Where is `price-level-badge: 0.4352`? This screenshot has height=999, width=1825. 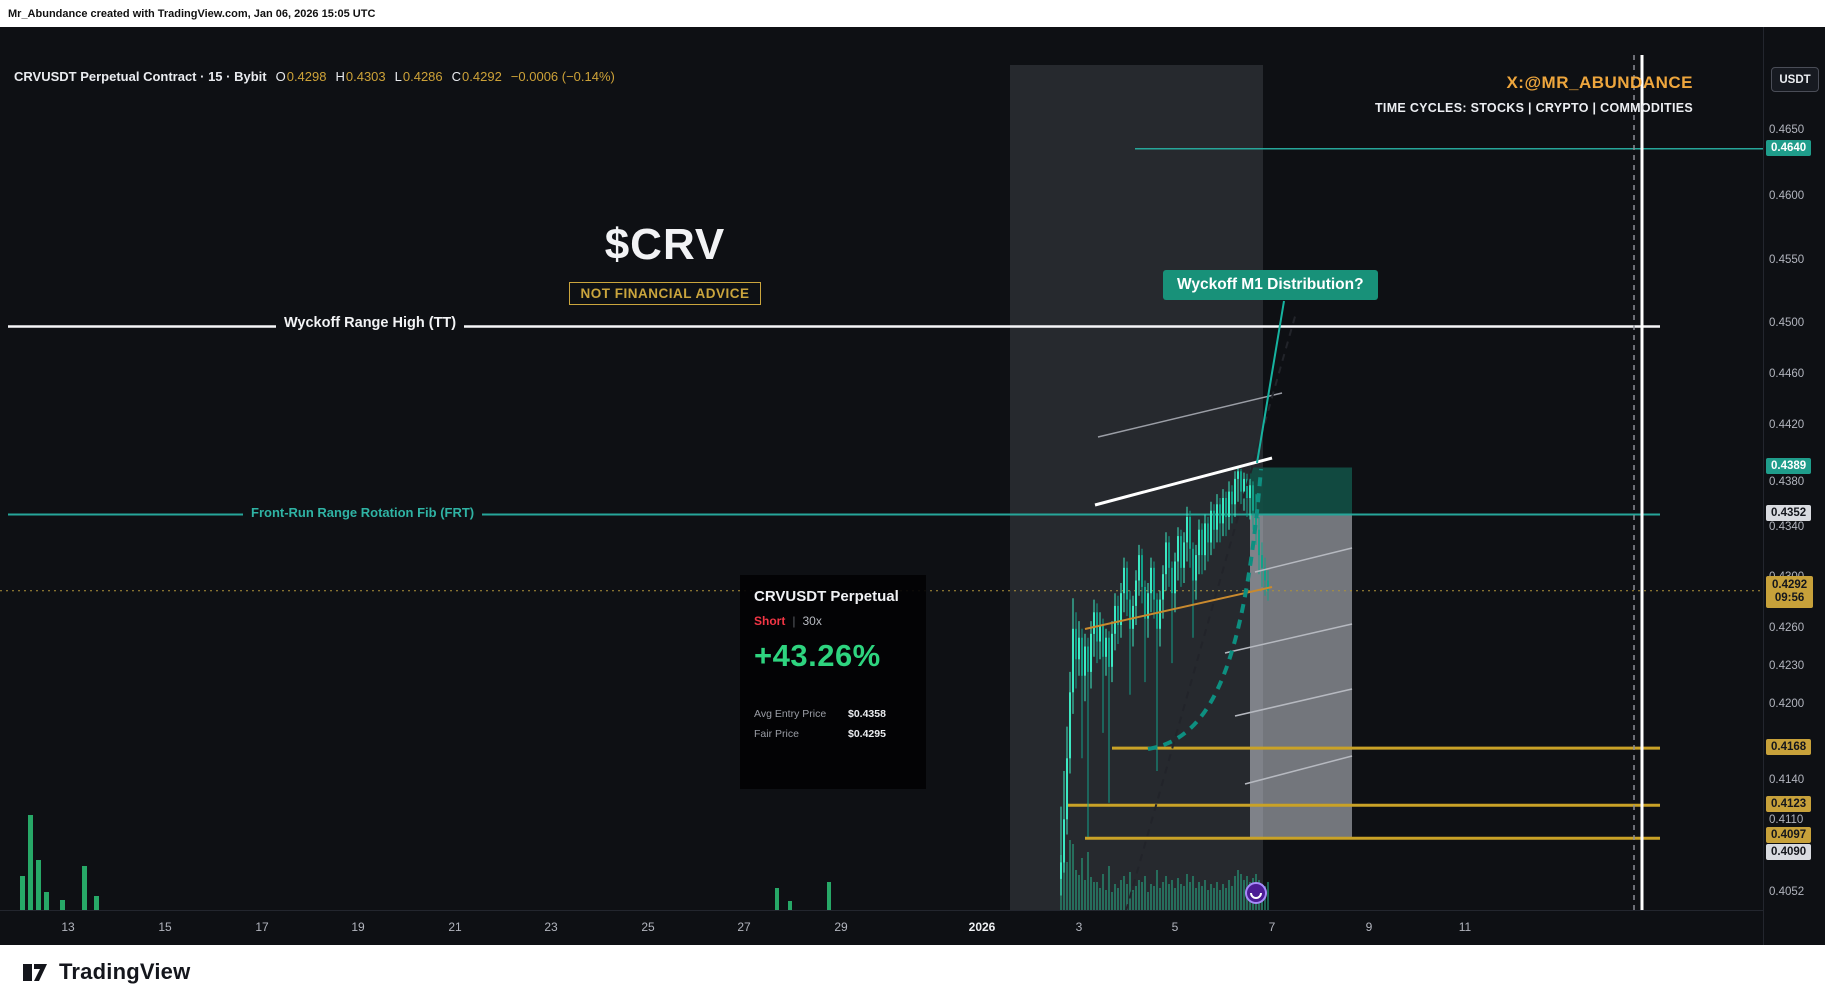
price-level-badge: 0.4352 is located at coordinates (1789, 513).